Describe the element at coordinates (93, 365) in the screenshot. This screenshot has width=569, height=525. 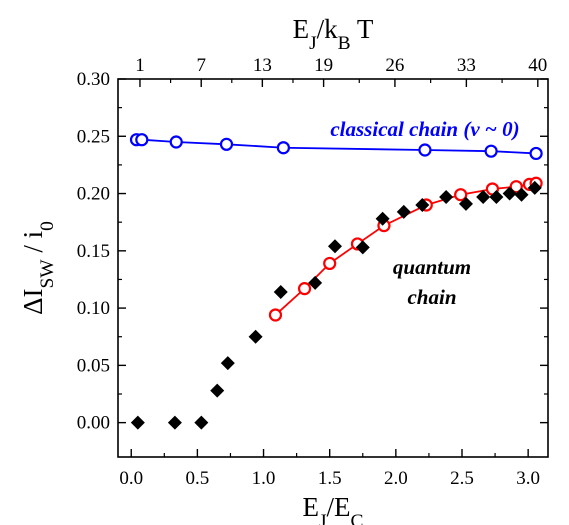
I see `y-tick-label: 0.05` at that location.